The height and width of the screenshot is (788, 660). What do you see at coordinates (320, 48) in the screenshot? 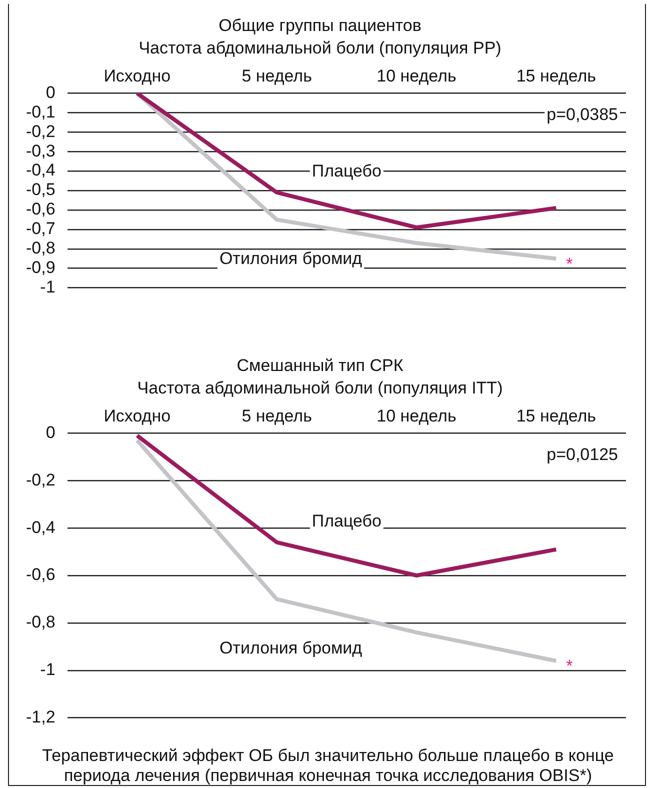
I see `chart-subtitle: Частота абдоминальной боли (популяция РР)` at bounding box center [320, 48].